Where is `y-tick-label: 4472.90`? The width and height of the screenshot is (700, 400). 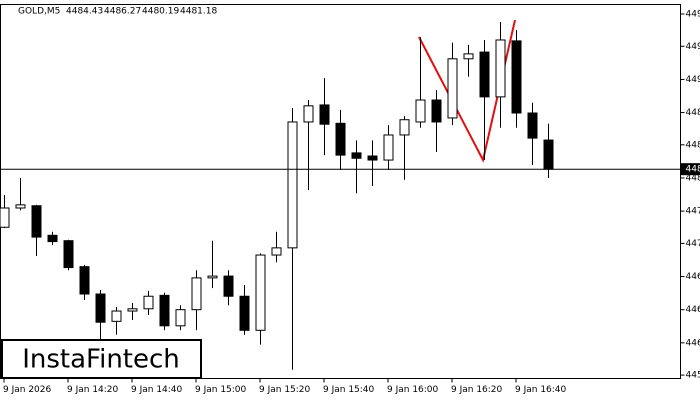
y-tick-label: 4472.90 is located at coordinates (693, 244).